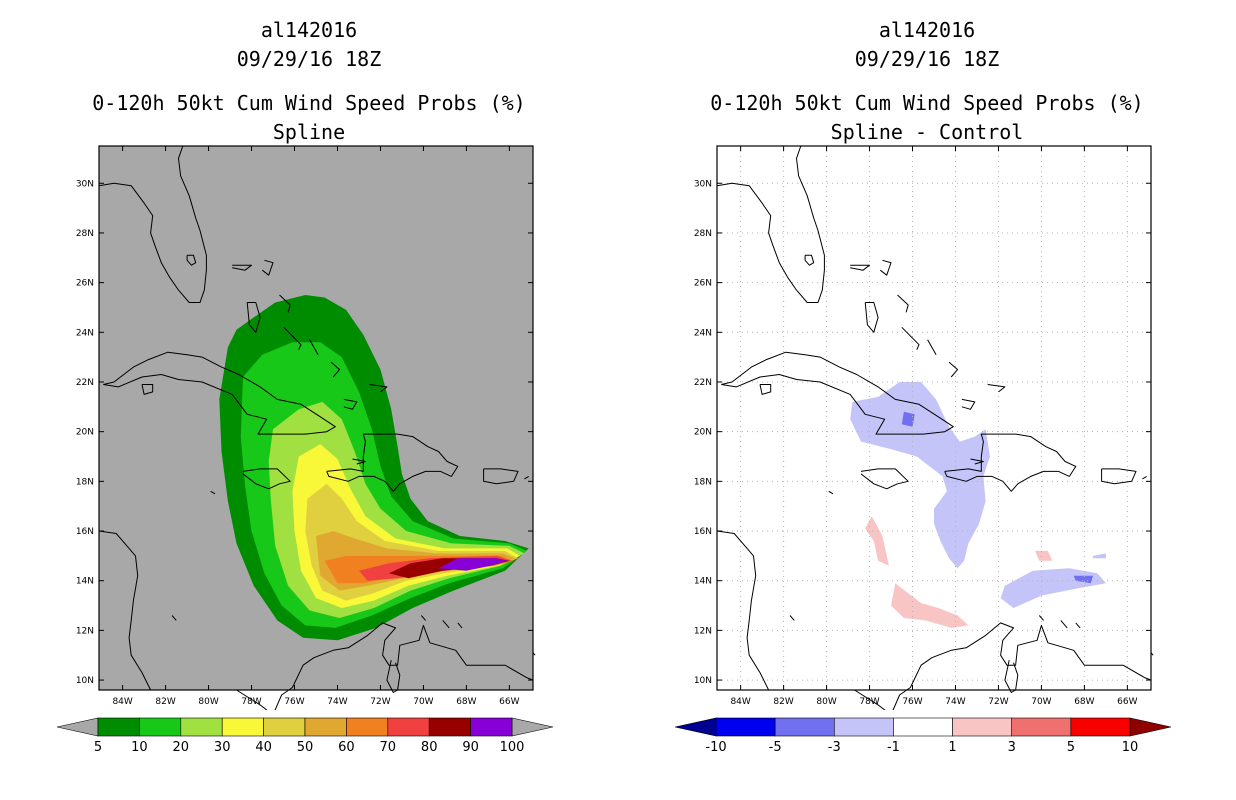 The height and width of the screenshot is (800, 1236). I want to click on coast-exuma, so click(292, 338).